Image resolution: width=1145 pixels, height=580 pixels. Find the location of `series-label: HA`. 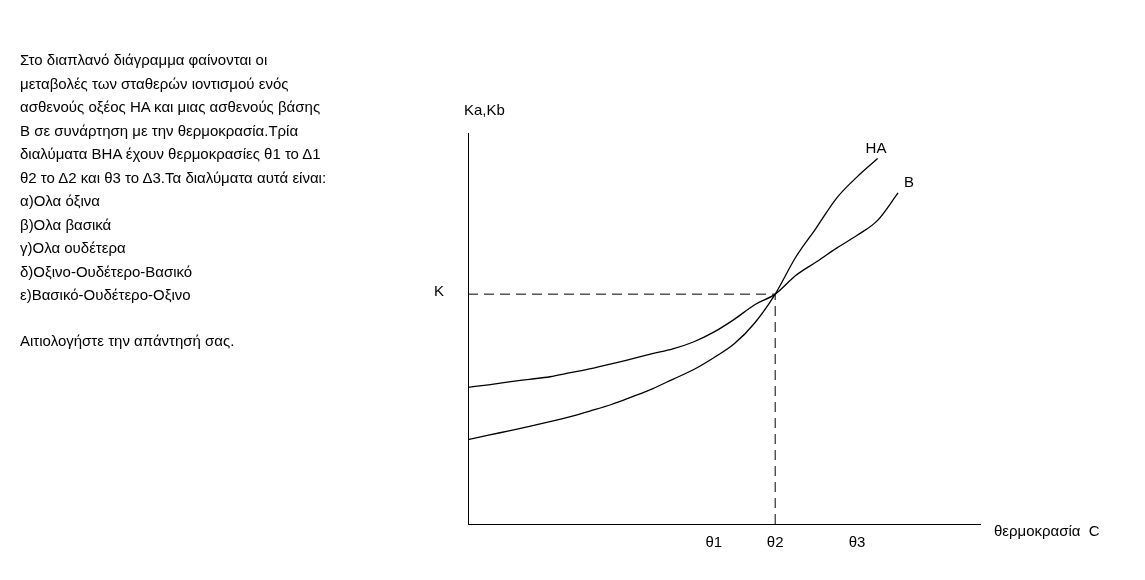

series-label: HA is located at coordinates (876, 147).